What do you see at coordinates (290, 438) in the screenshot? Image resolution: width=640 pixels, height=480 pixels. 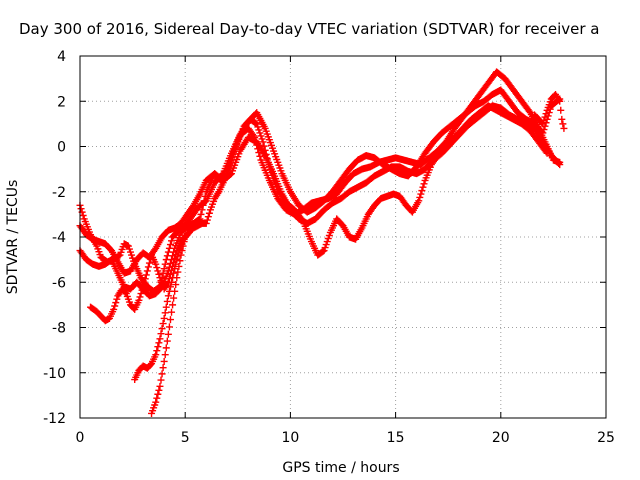 I see `x-tick-label: 10` at bounding box center [290, 438].